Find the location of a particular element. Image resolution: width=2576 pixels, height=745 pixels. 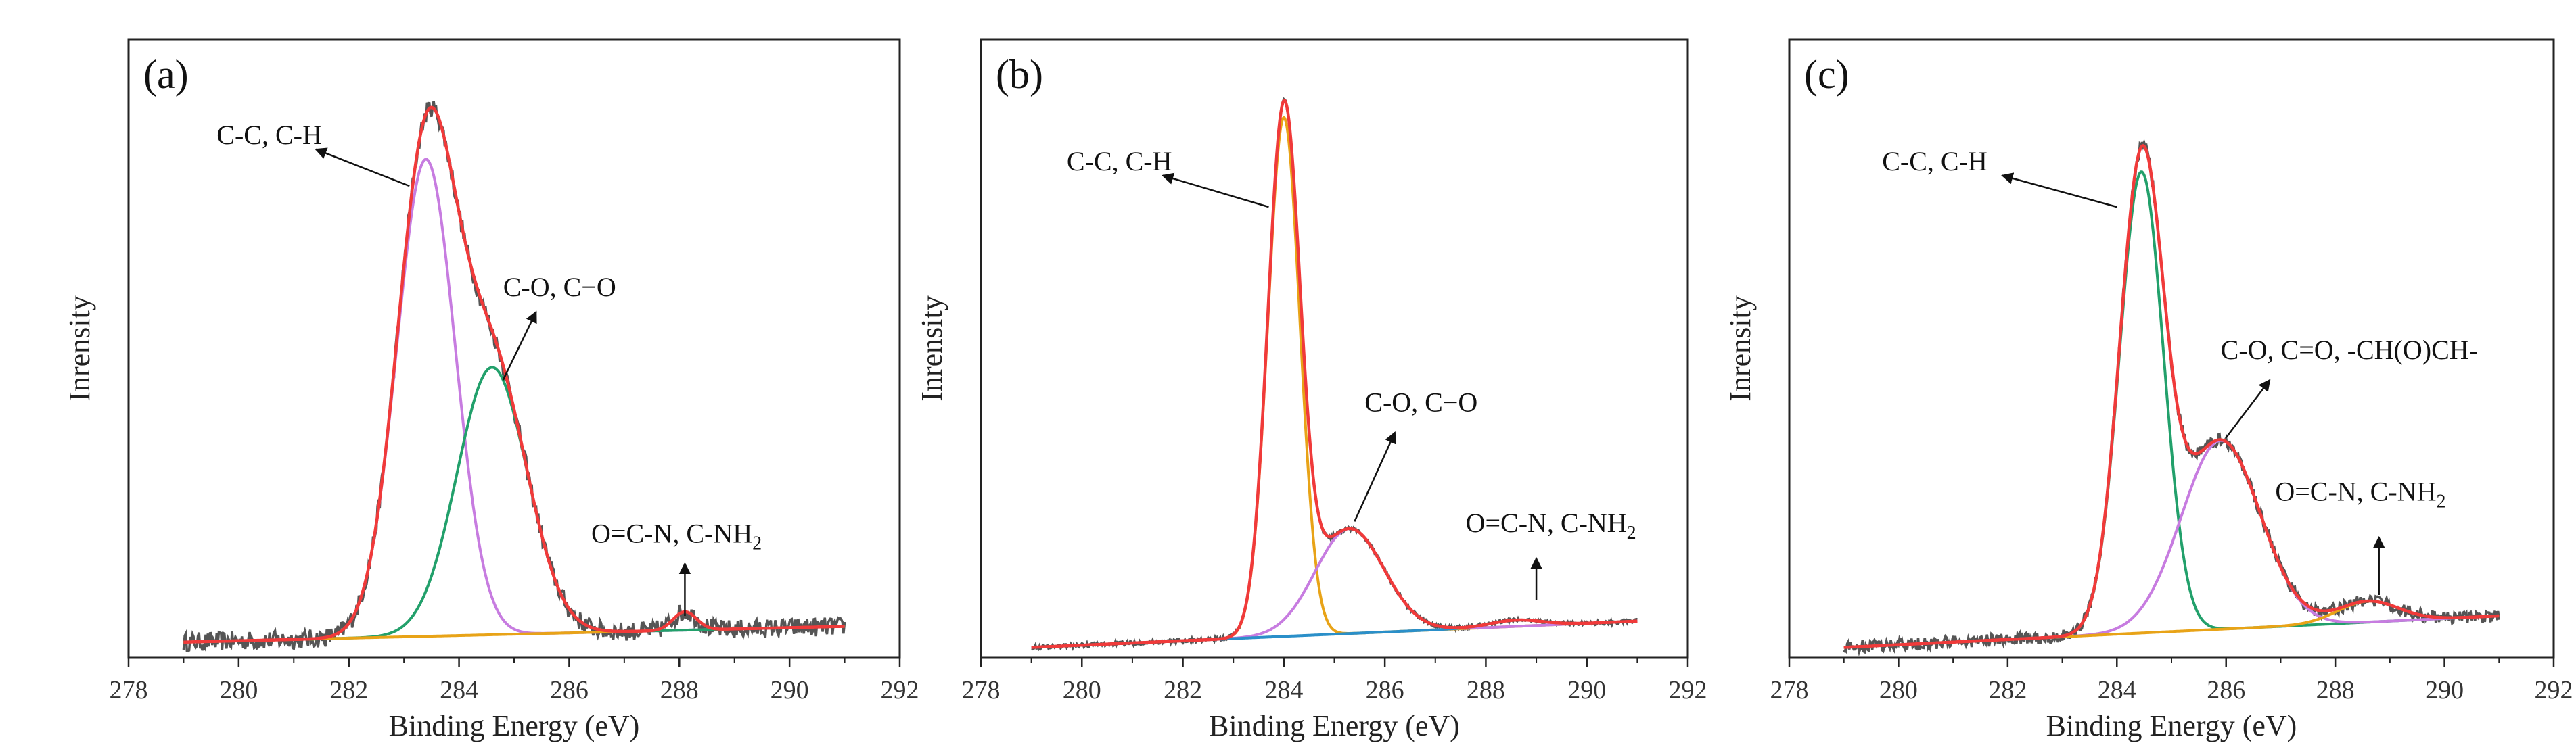

annotation-label: C-O, C=O, -CH(O)CH- is located at coordinates (2349, 350).